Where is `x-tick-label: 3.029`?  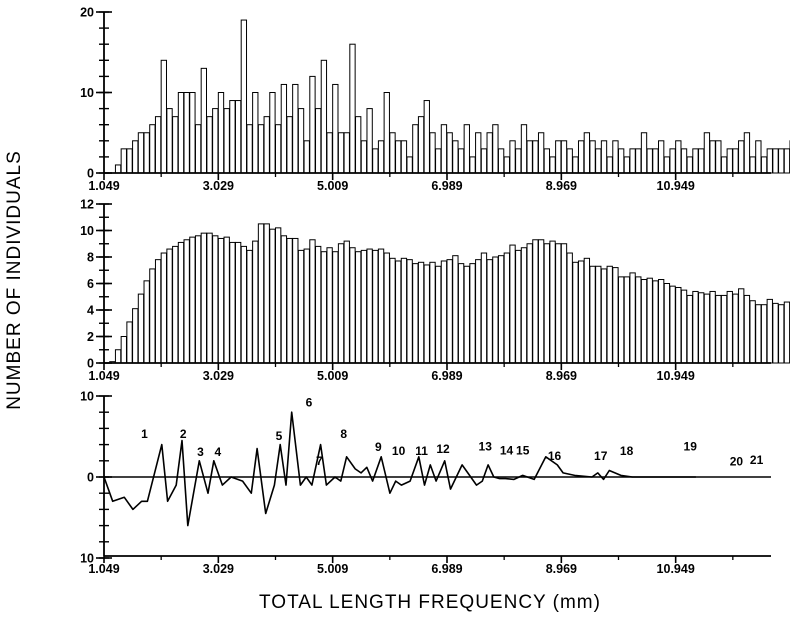
x-tick-label: 3.029 is located at coordinates (218, 376).